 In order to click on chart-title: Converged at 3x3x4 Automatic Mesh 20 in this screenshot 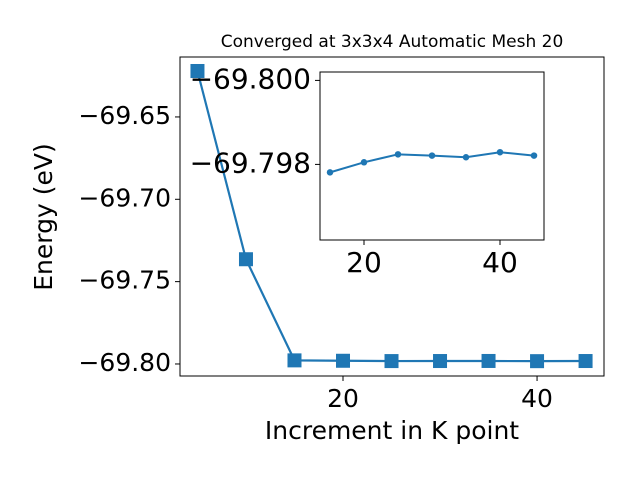, I will do `click(392, 42)`.